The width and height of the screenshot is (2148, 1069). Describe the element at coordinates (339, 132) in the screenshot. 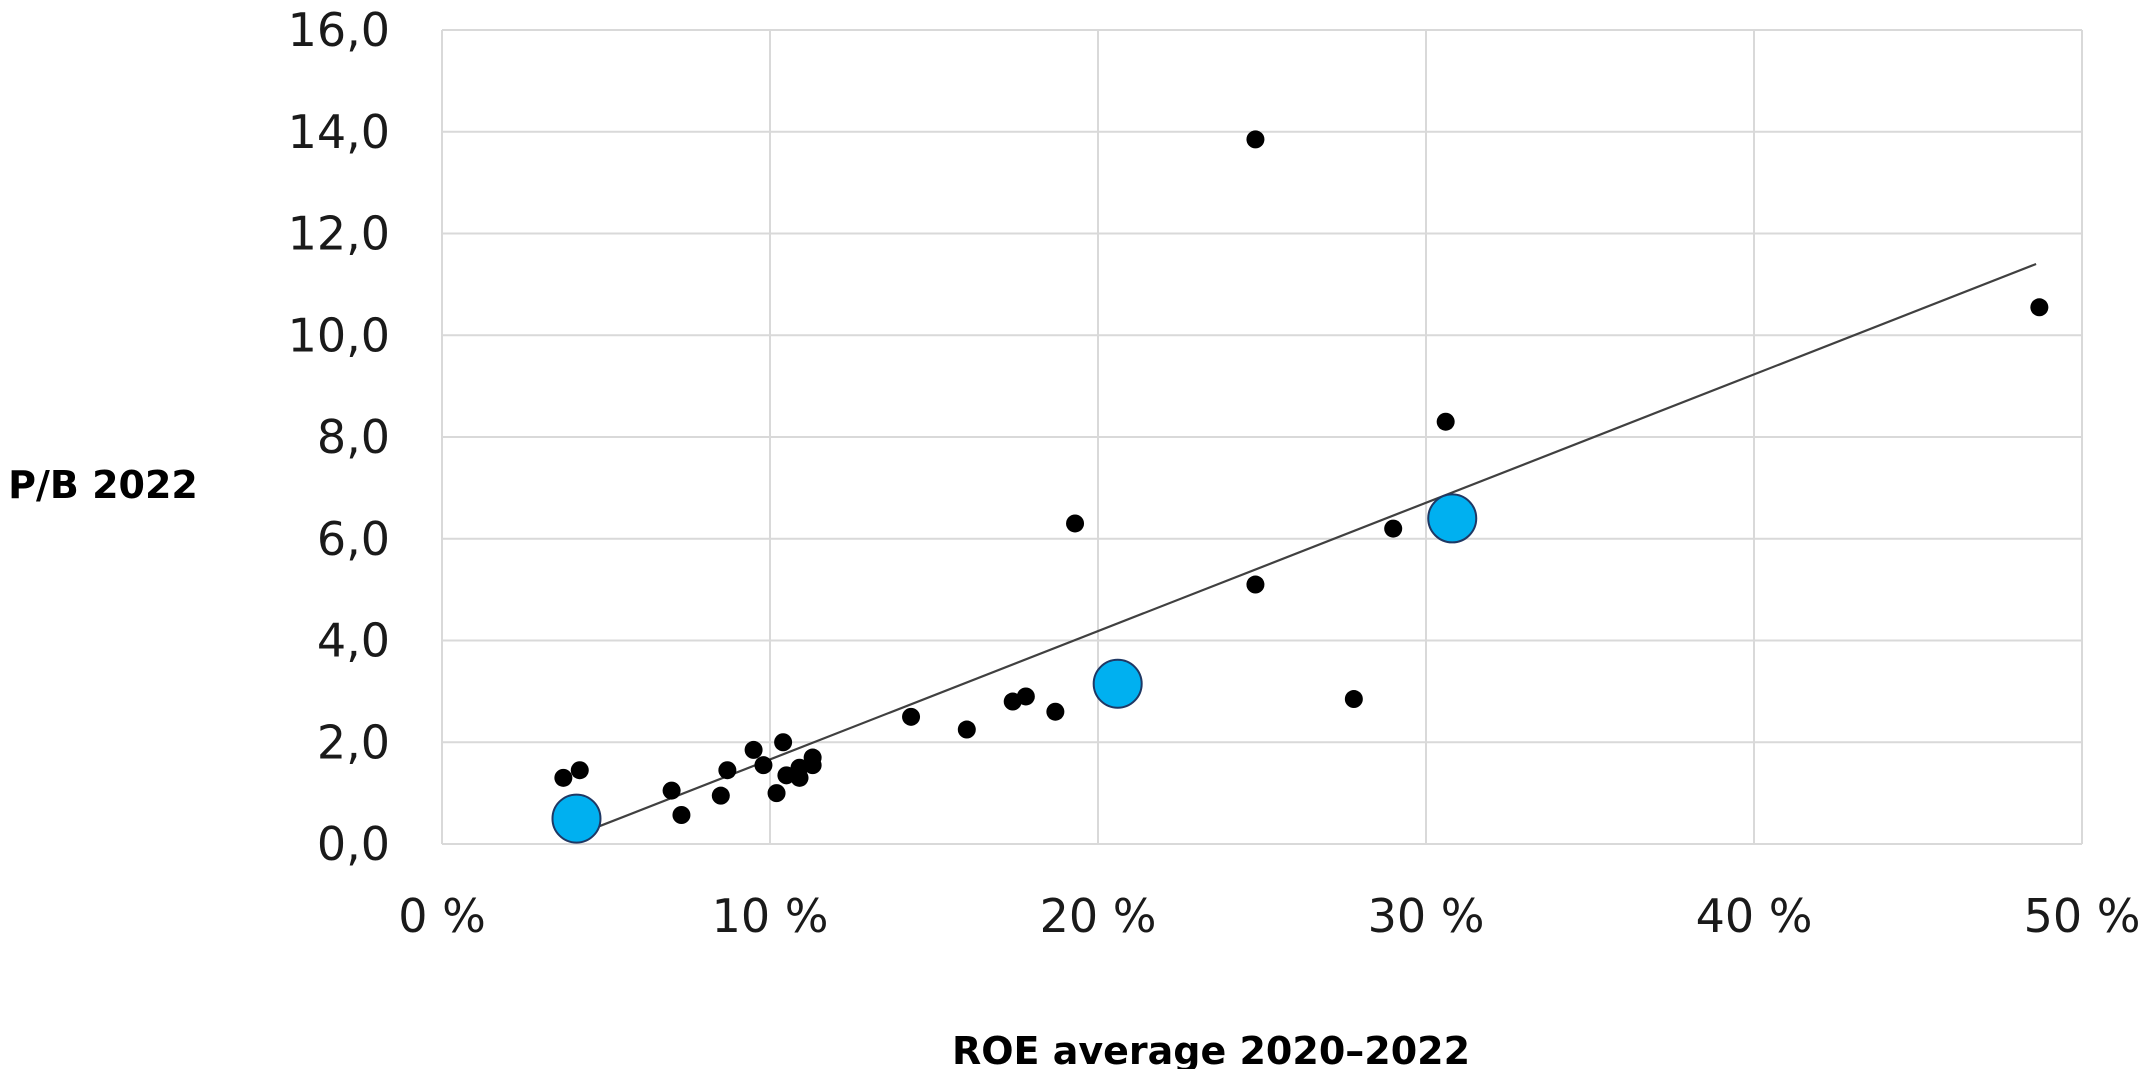

I see `y-tick-label: 14,0` at that location.